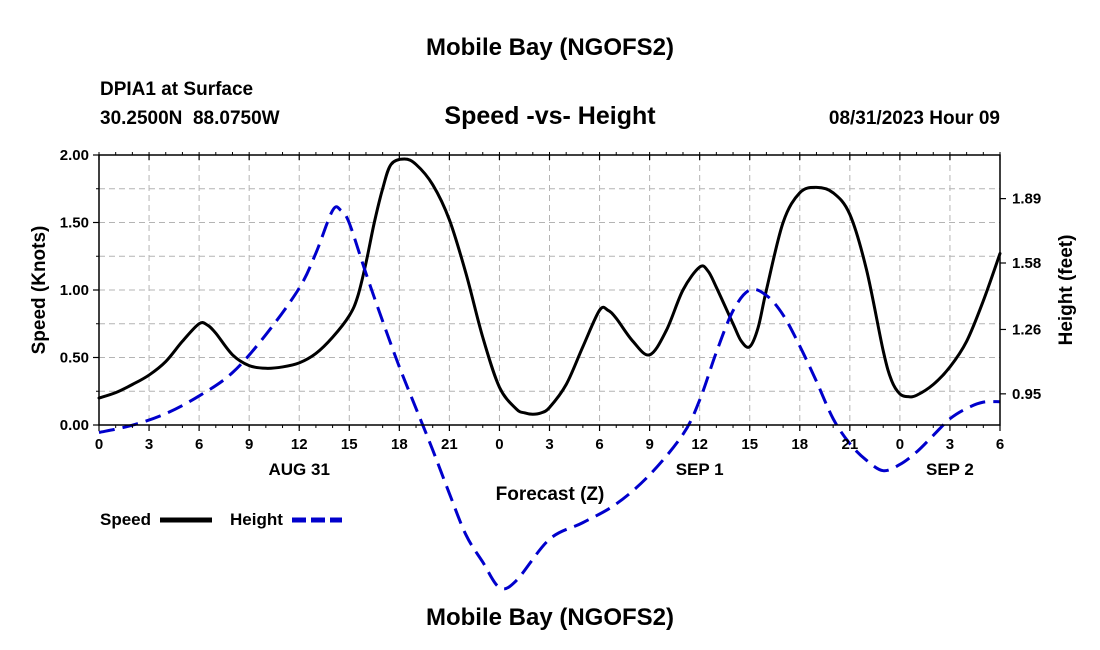 This screenshot has width=1100, height=650. I want to click on y-tick-label-left: 0.50, so click(74, 358).